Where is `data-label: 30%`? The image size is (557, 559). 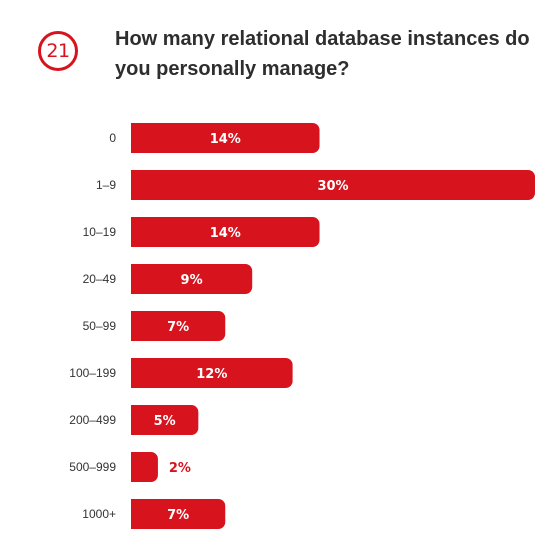
data-label: 30% is located at coordinates (332, 186).